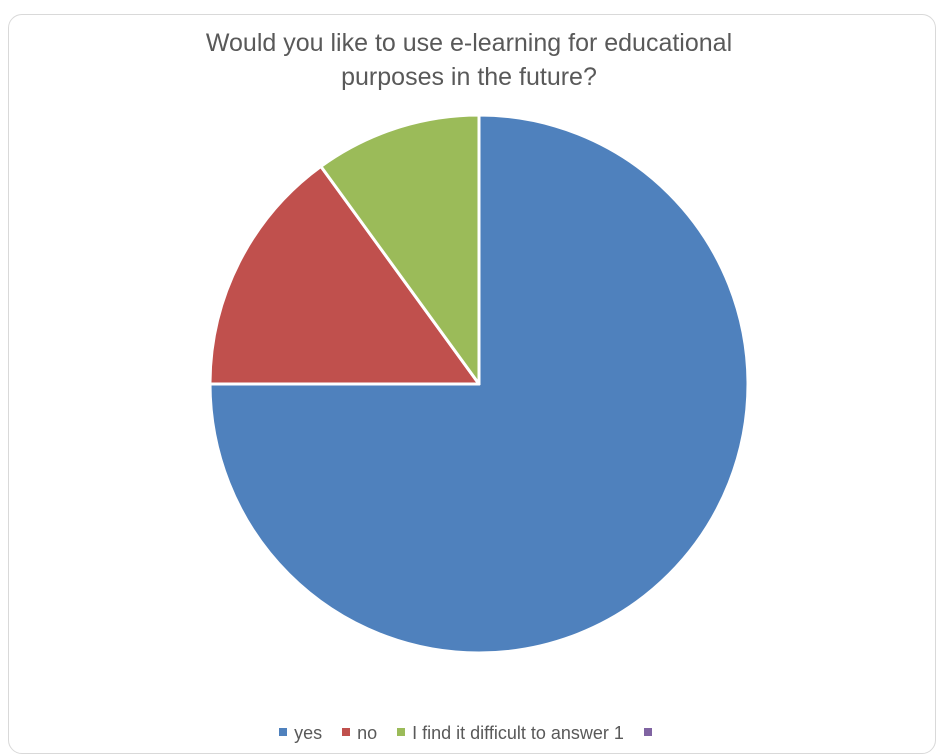 This screenshot has height=754, width=938. Describe the element at coordinates (367, 733) in the screenshot. I see `legend-label: no` at that location.